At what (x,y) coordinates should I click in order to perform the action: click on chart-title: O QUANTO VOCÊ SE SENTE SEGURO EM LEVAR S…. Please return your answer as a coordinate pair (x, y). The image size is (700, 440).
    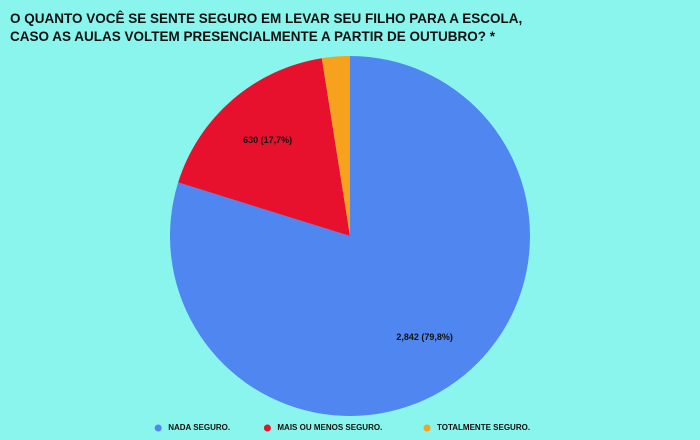
    Looking at the image, I should click on (266, 27).